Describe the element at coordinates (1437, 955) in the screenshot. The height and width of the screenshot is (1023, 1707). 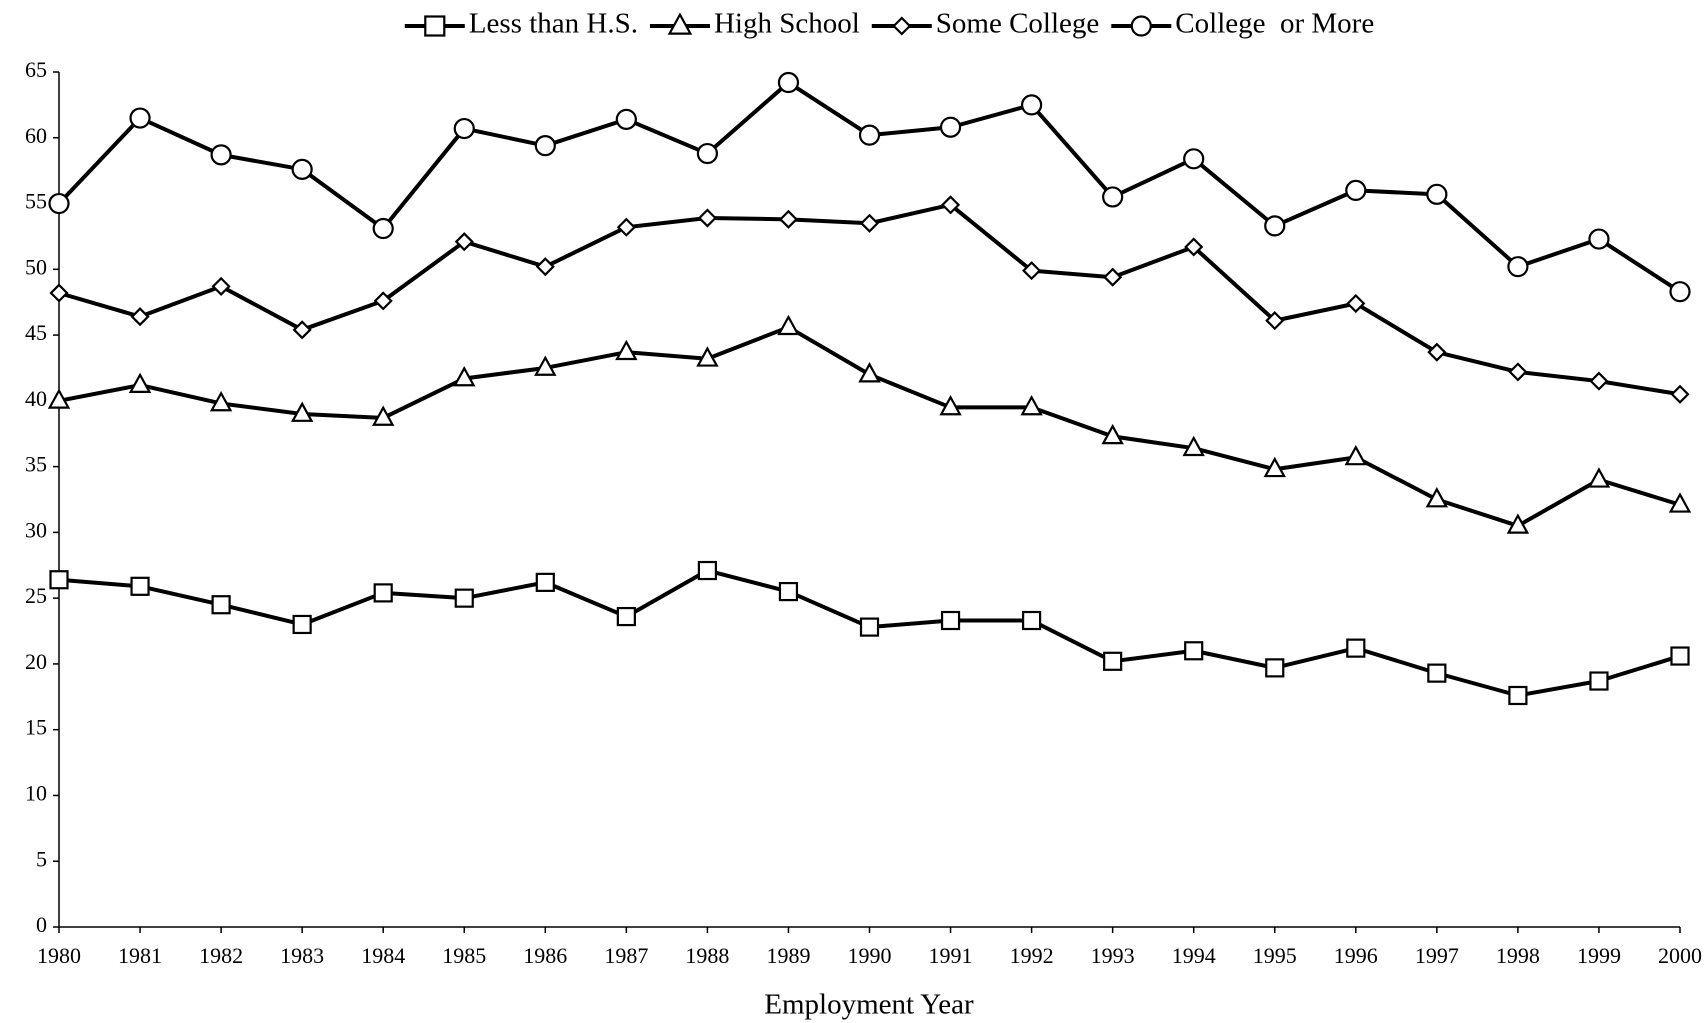
I see `x-tick-label: 1997` at that location.